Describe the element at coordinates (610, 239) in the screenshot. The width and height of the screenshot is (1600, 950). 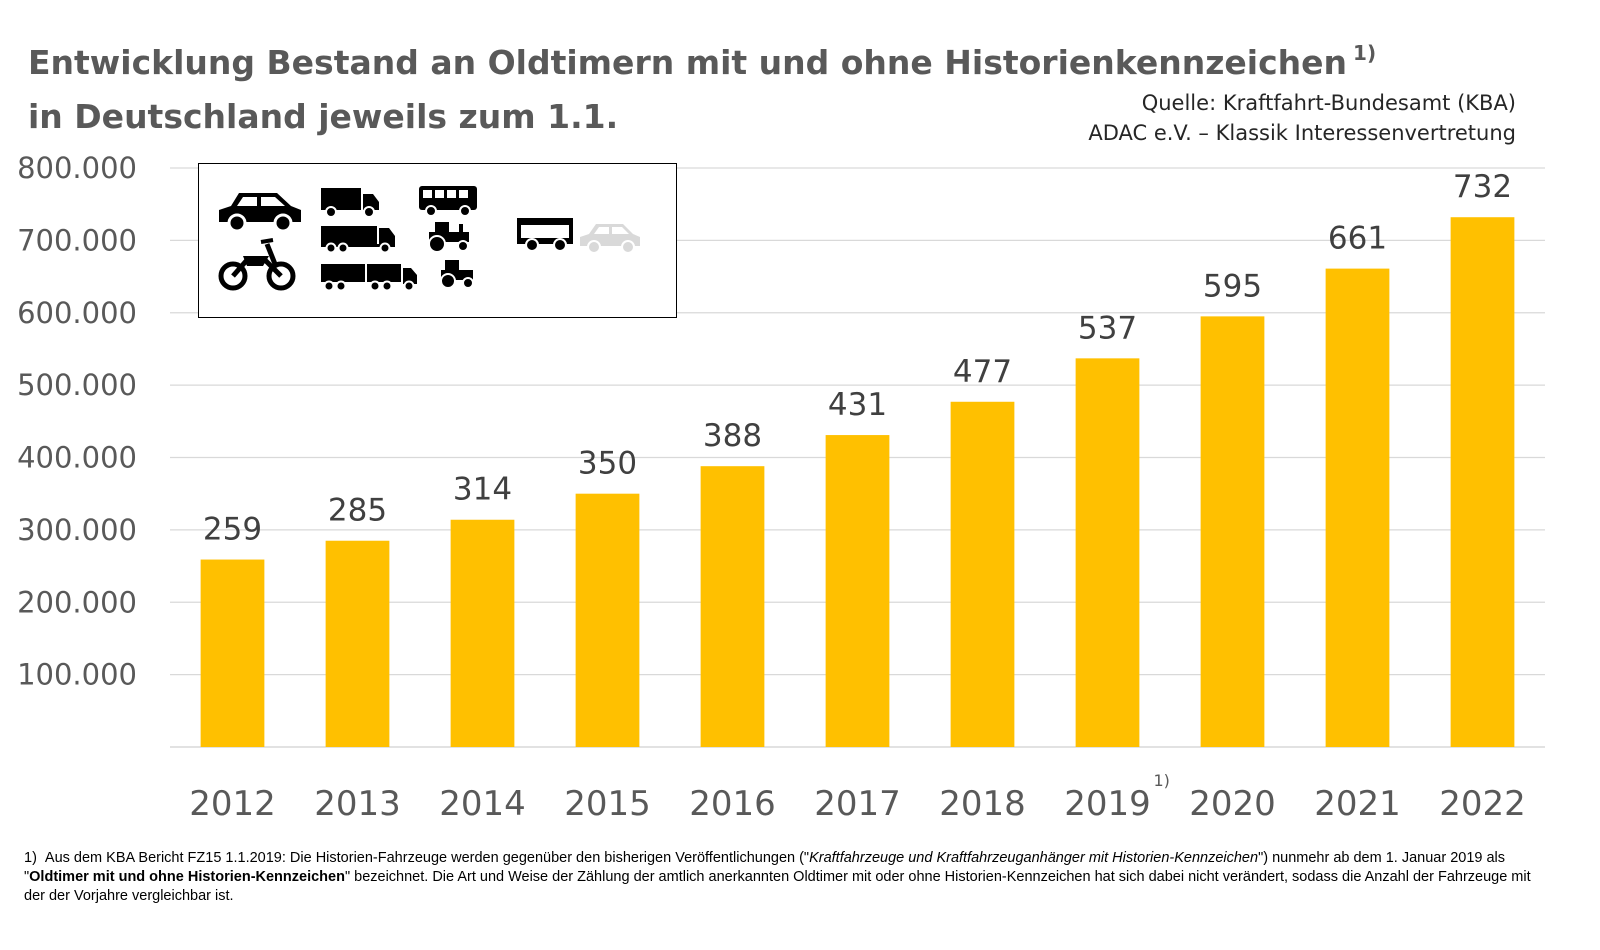
I see `faded-car-icon` at that location.